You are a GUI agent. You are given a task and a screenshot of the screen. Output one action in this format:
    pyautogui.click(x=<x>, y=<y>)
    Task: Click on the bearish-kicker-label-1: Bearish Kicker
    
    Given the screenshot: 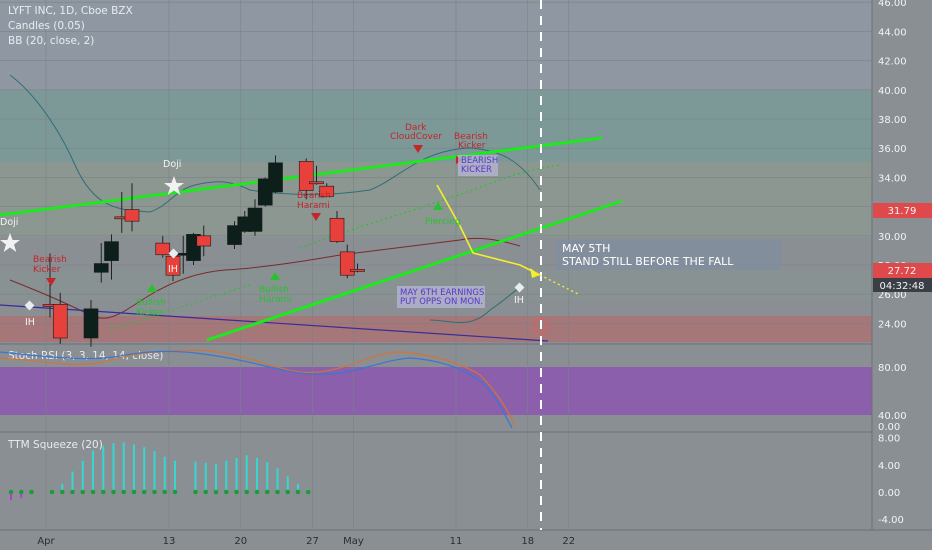 What is the action you would take?
    pyautogui.click(x=50, y=265)
    